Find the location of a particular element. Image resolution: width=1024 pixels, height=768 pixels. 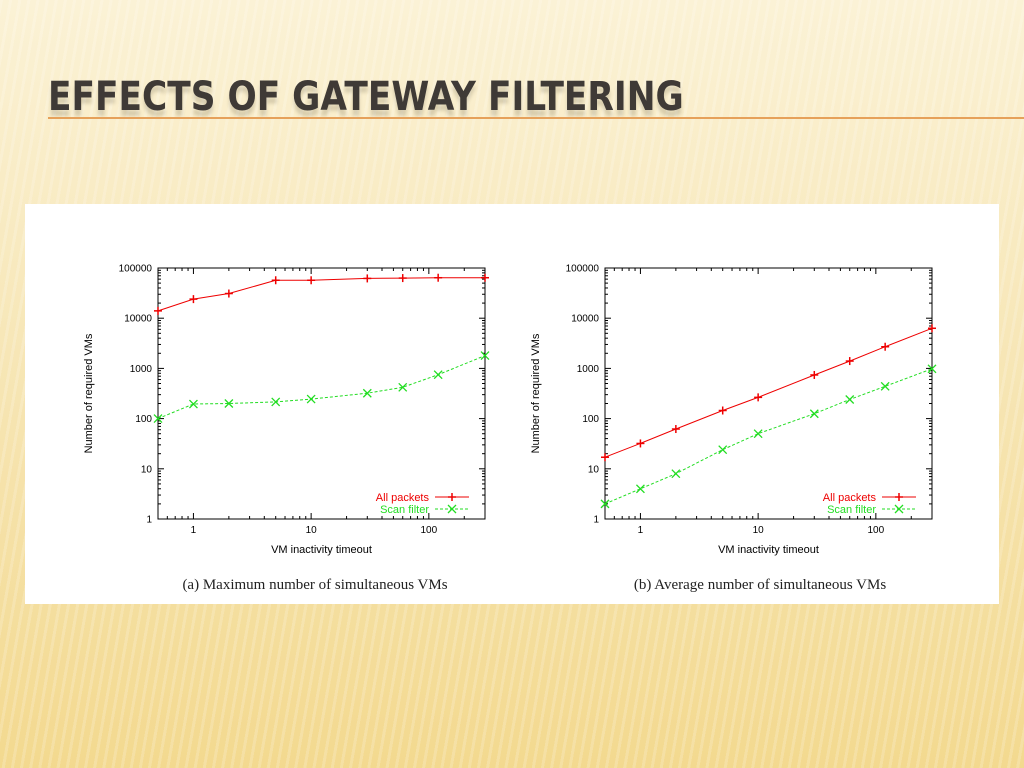

slide-title: EFFECTS OF GATEWAY FILTERING is located at coordinates (366, 97).